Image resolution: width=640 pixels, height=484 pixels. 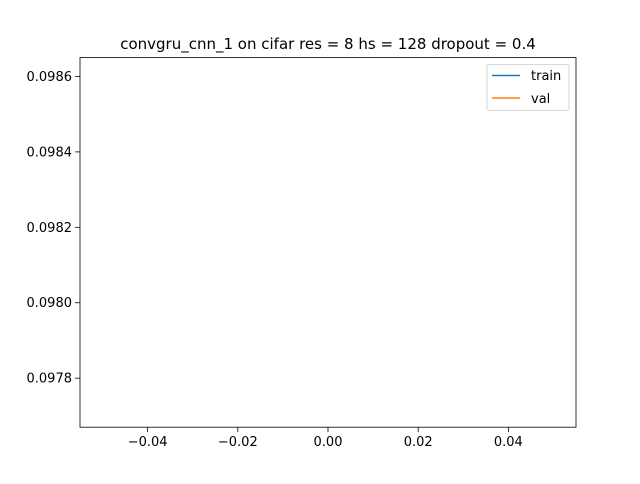 What do you see at coordinates (50, 152) in the screenshot?
I see `y-tick-label: 0.0984` at bounding box center [50, 152].